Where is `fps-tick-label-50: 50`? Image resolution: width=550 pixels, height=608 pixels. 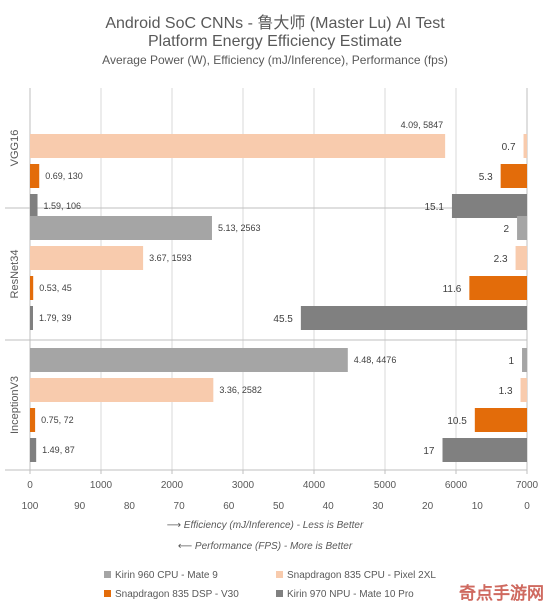 fps-tick-label-50: 50 is located at coordinates (279, 506).